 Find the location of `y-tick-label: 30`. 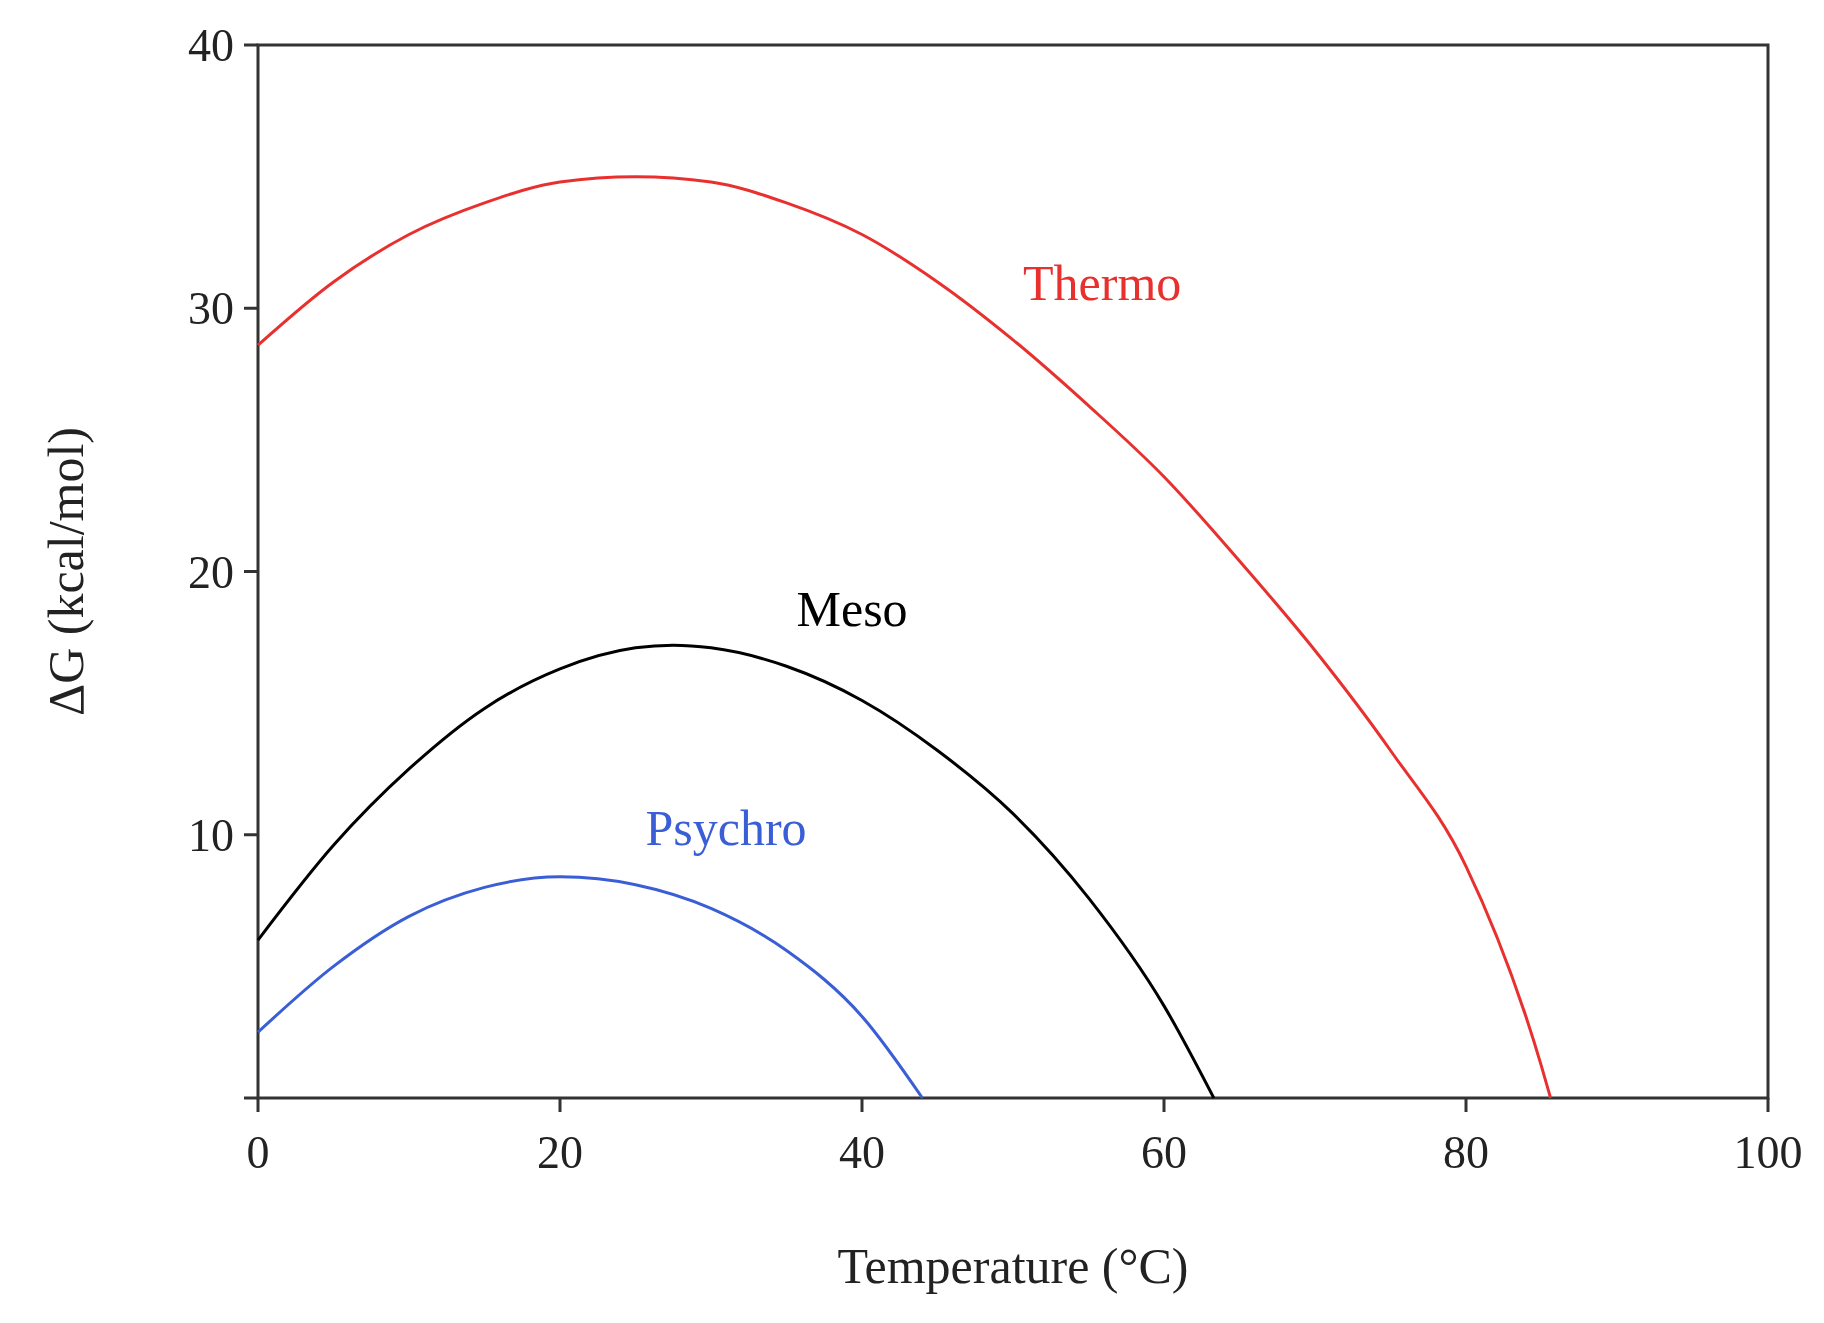

y-tick-label: 30 is located at coordinates (211, 309).